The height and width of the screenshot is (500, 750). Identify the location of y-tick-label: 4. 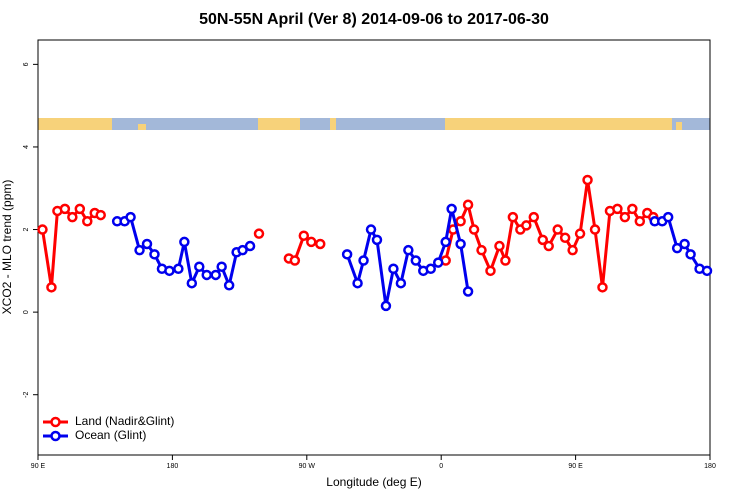
(26, 147).